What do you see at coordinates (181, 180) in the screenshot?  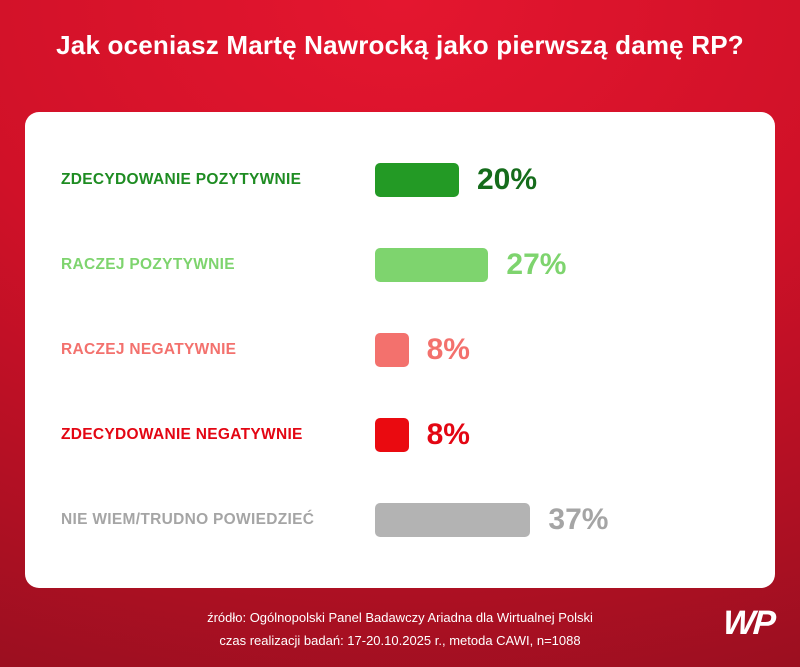 I see `category-label: ZDECYDOWANIE POZYTYWNIE` at bounding box center [181, 180].